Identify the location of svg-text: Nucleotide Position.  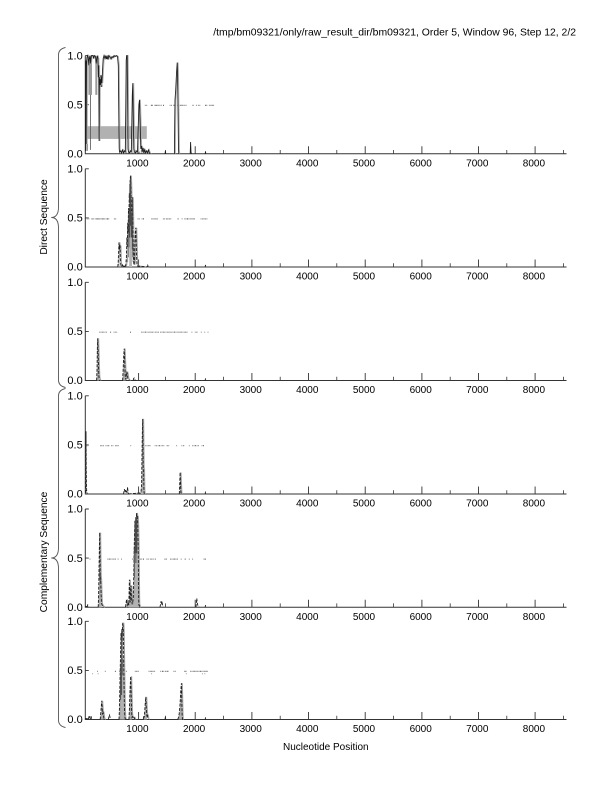
(326, 747).